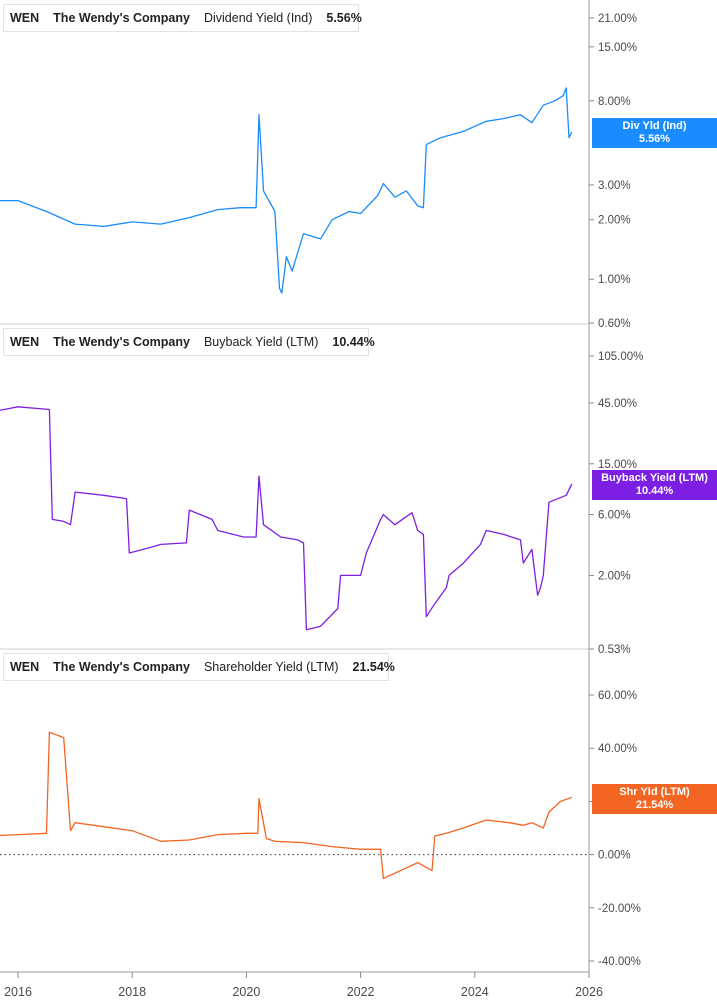  Describe the element at coordinates (614, 516) in the screenshot. I see `y-tick-label: 6.00%` at that location.